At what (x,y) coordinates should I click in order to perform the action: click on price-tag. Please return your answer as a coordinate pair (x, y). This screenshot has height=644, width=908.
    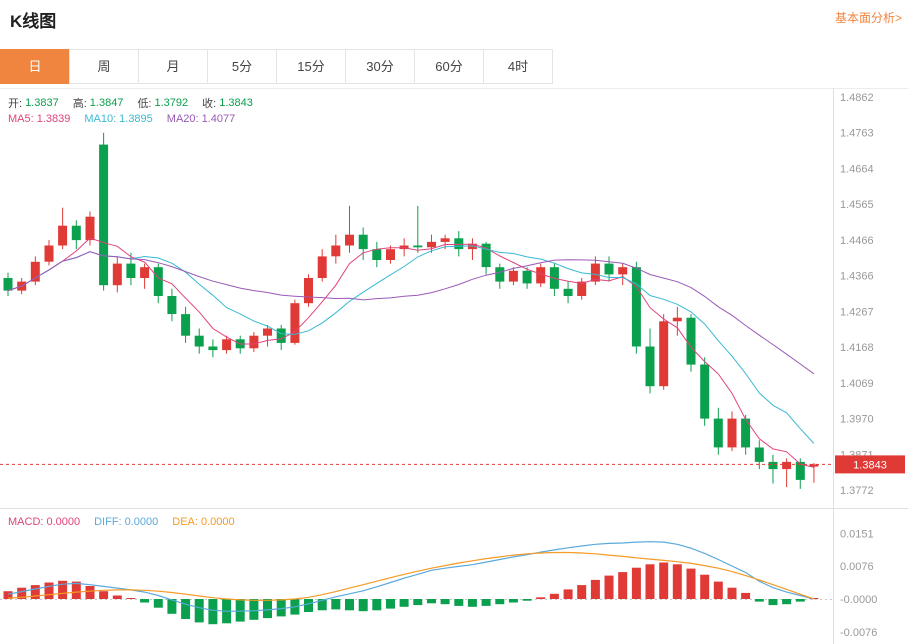
    Looking at the image, I should click on (870, 464).